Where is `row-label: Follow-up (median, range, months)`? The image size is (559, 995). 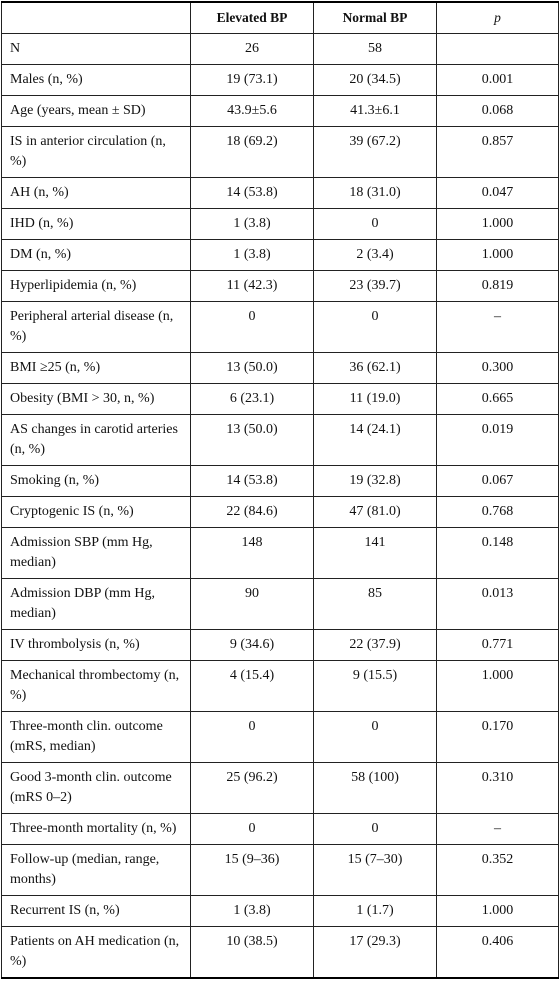
row-label: Follow-up (median, range, months) is located at coordinates (96, 870).